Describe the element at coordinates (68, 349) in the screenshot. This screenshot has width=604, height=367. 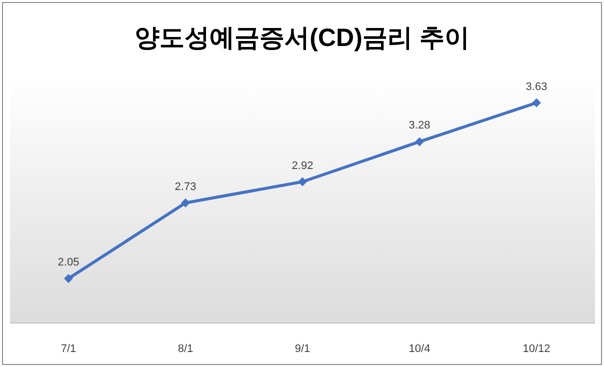
I see `x-tick-label: 7/1` at that location.